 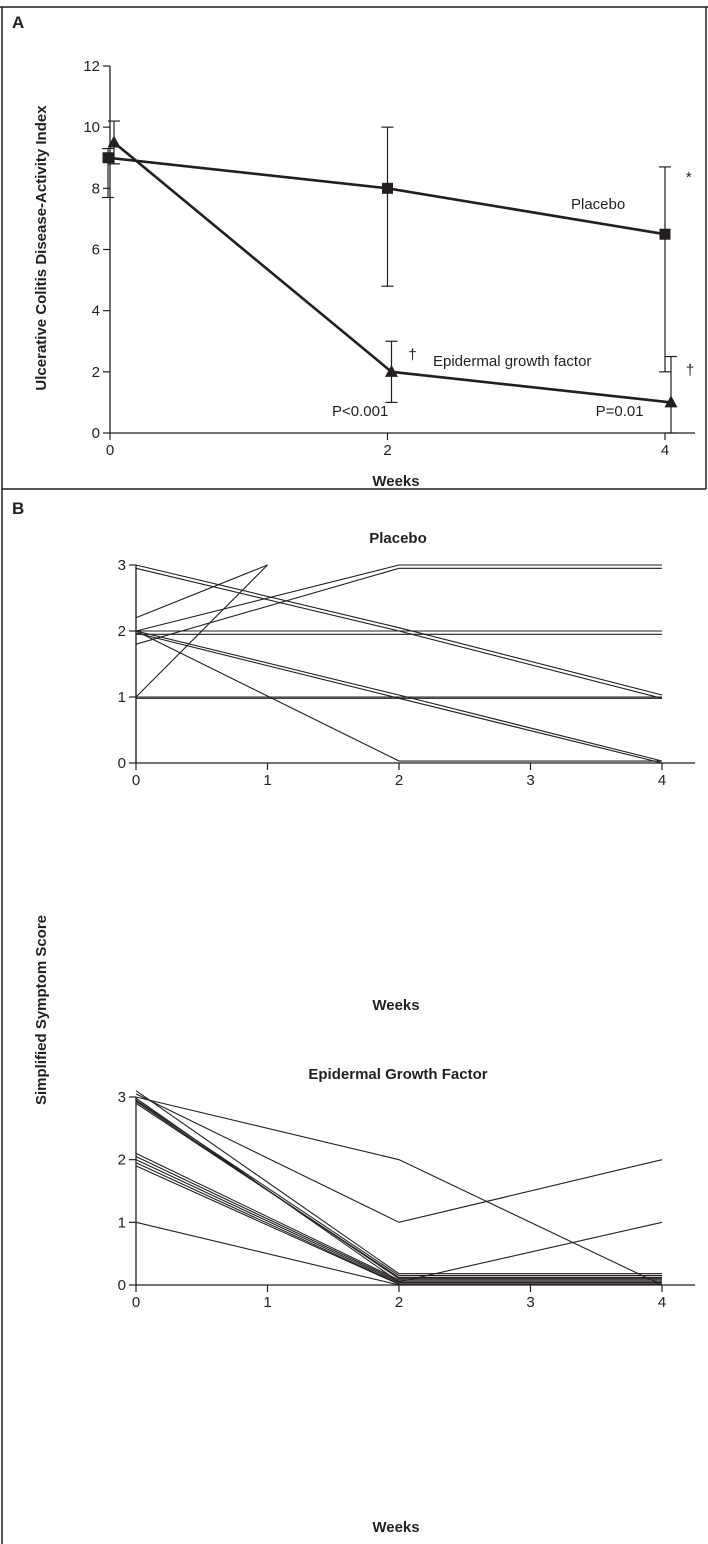 What do you see at coordinates (122, 1097) in the screenshot?
I see `egf-subplot-y-tick-label: 3` at bounding box center [122, 1097].